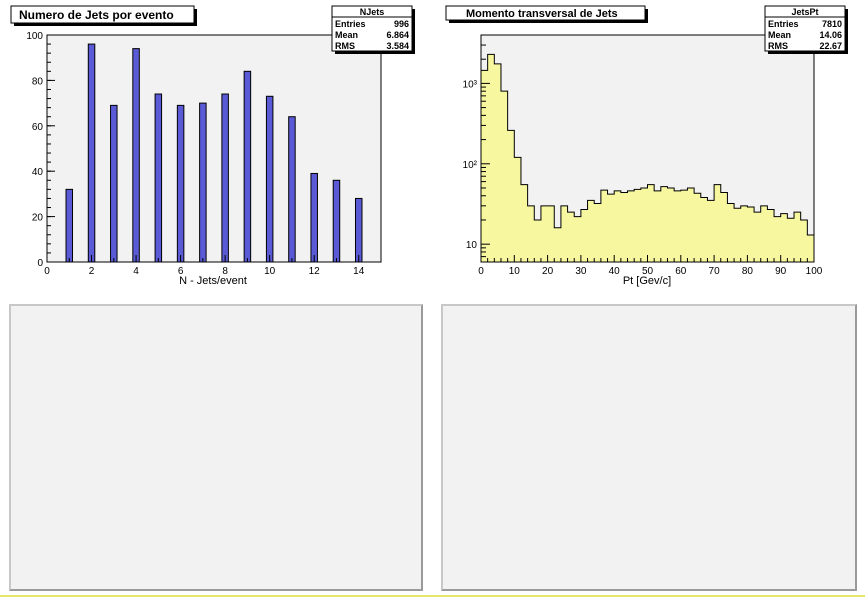  What do you see at coordinates (181, 271) in the screenshot?
I see `njets-xtick-label: 6` at bounding box center [181, 271].